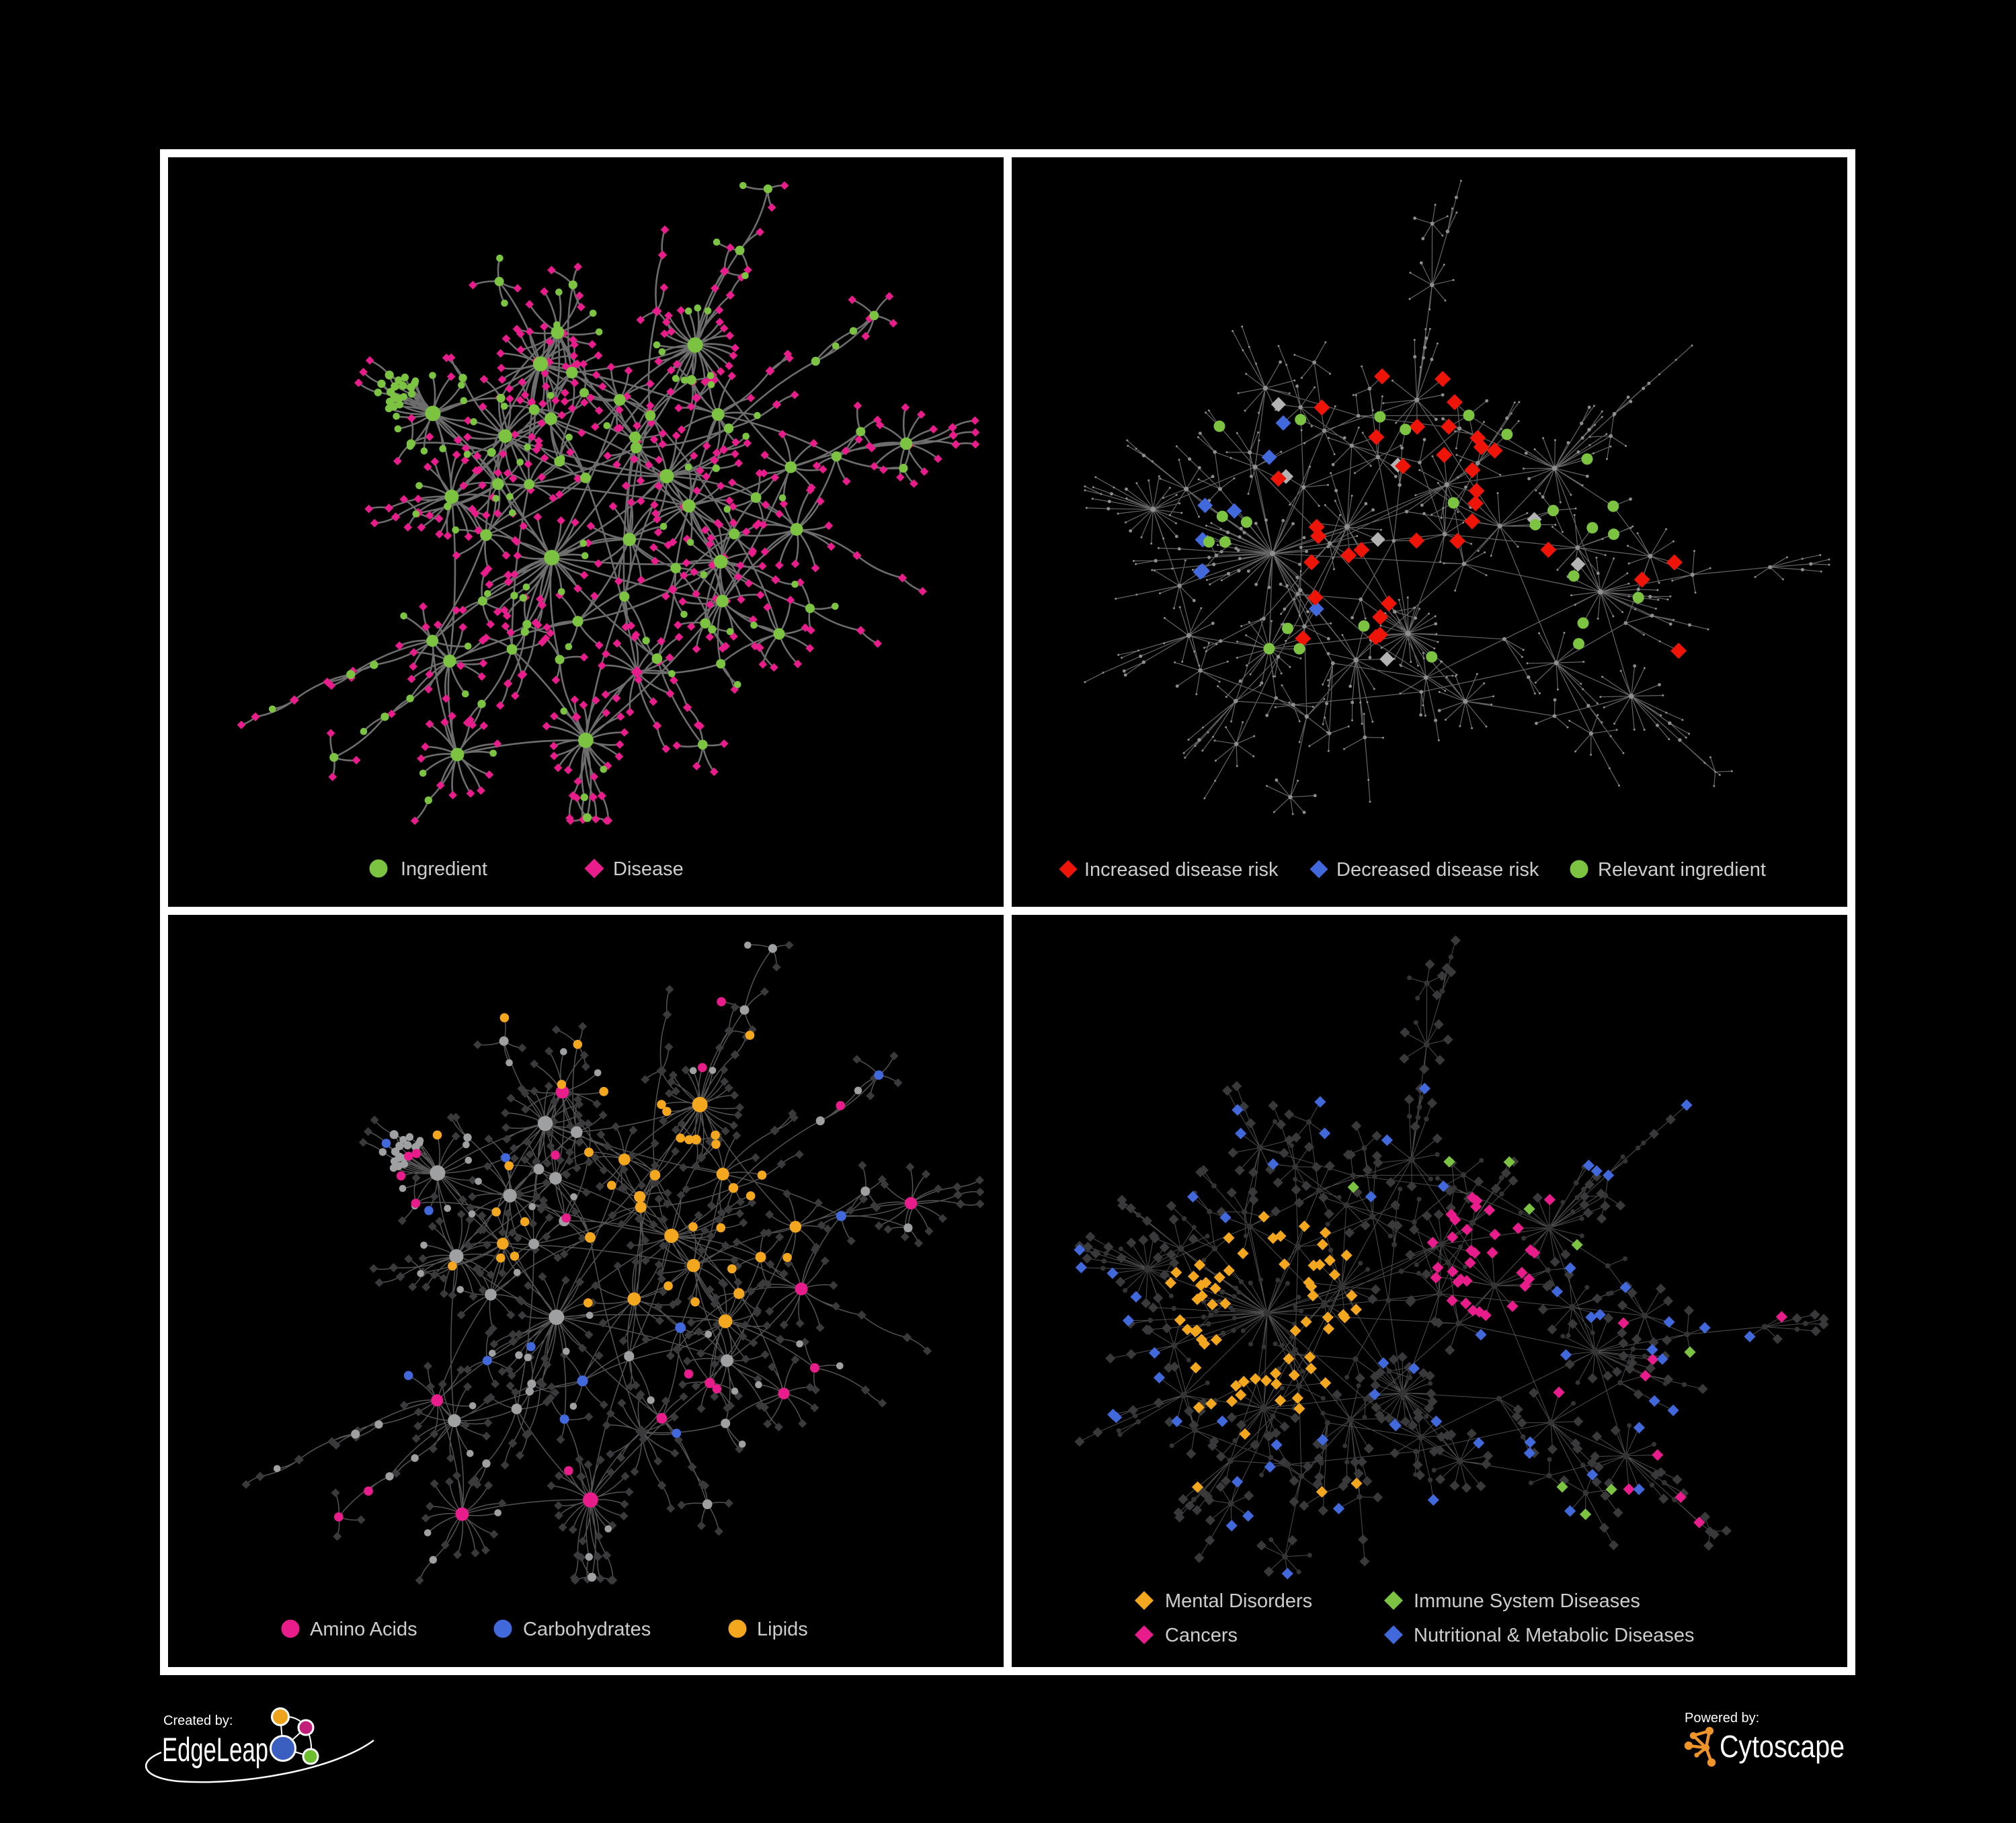 The image size is (2016, 1823). I want to click on svg-text: Increased disease risk, so click(1181, 870).